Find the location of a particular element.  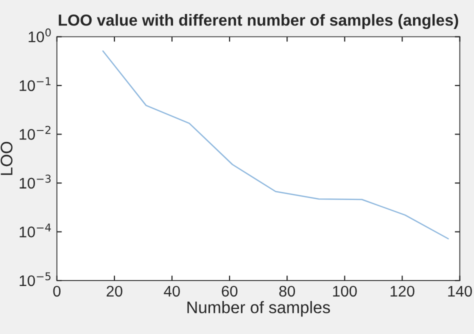

y-tick-label: 10$^{−5}$ is located at coordinates (35, 279).